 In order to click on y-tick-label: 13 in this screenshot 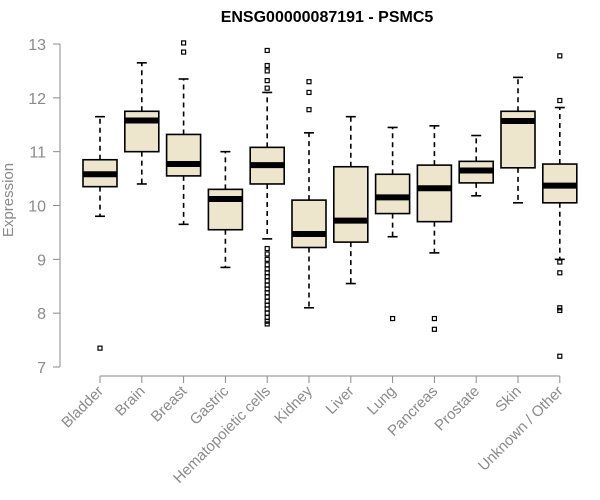, I will do `click(37, 45)`.